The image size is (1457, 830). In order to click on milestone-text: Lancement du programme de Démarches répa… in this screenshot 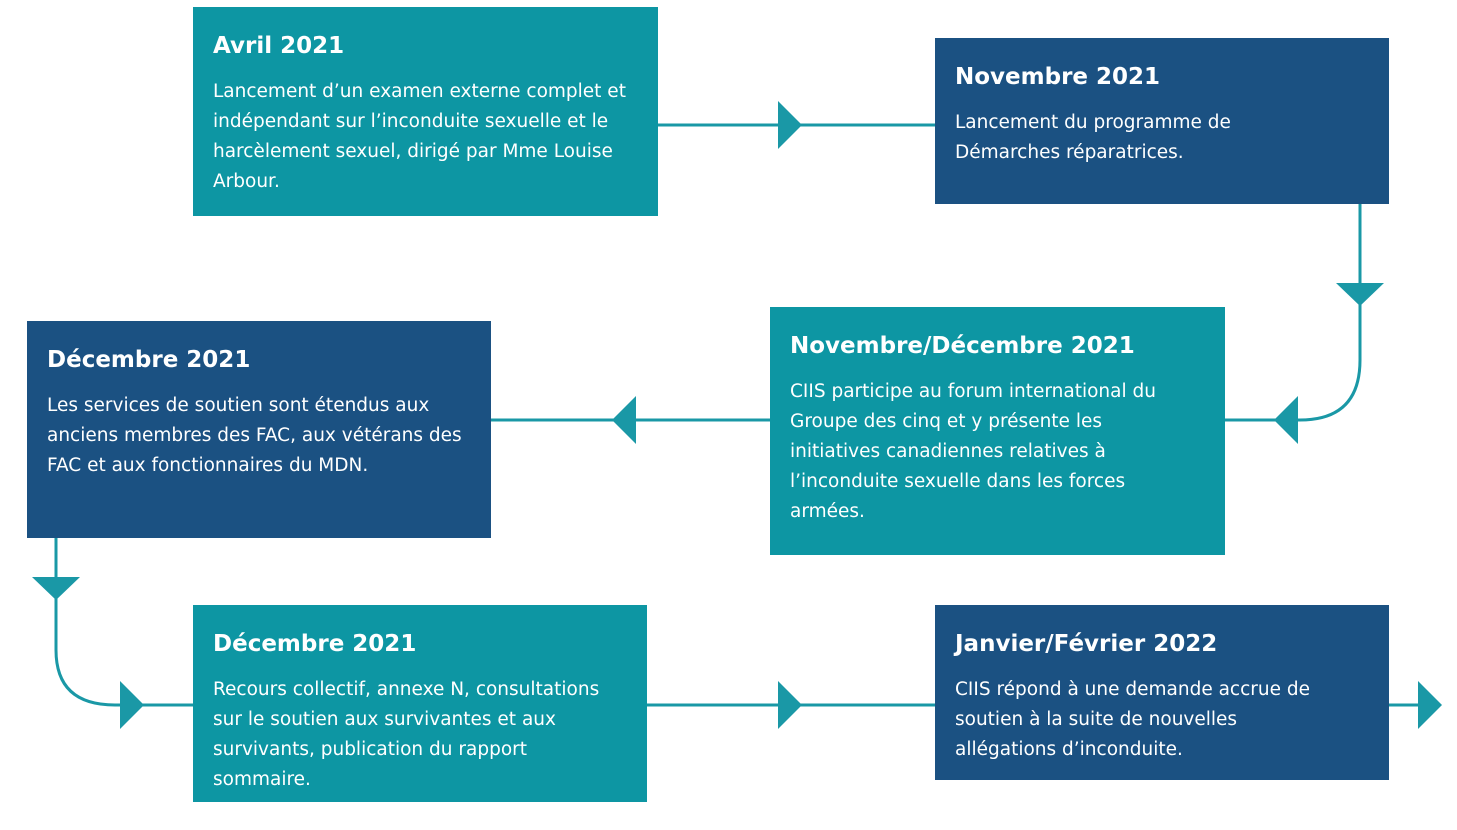, I will do `click(1093, 137)`.